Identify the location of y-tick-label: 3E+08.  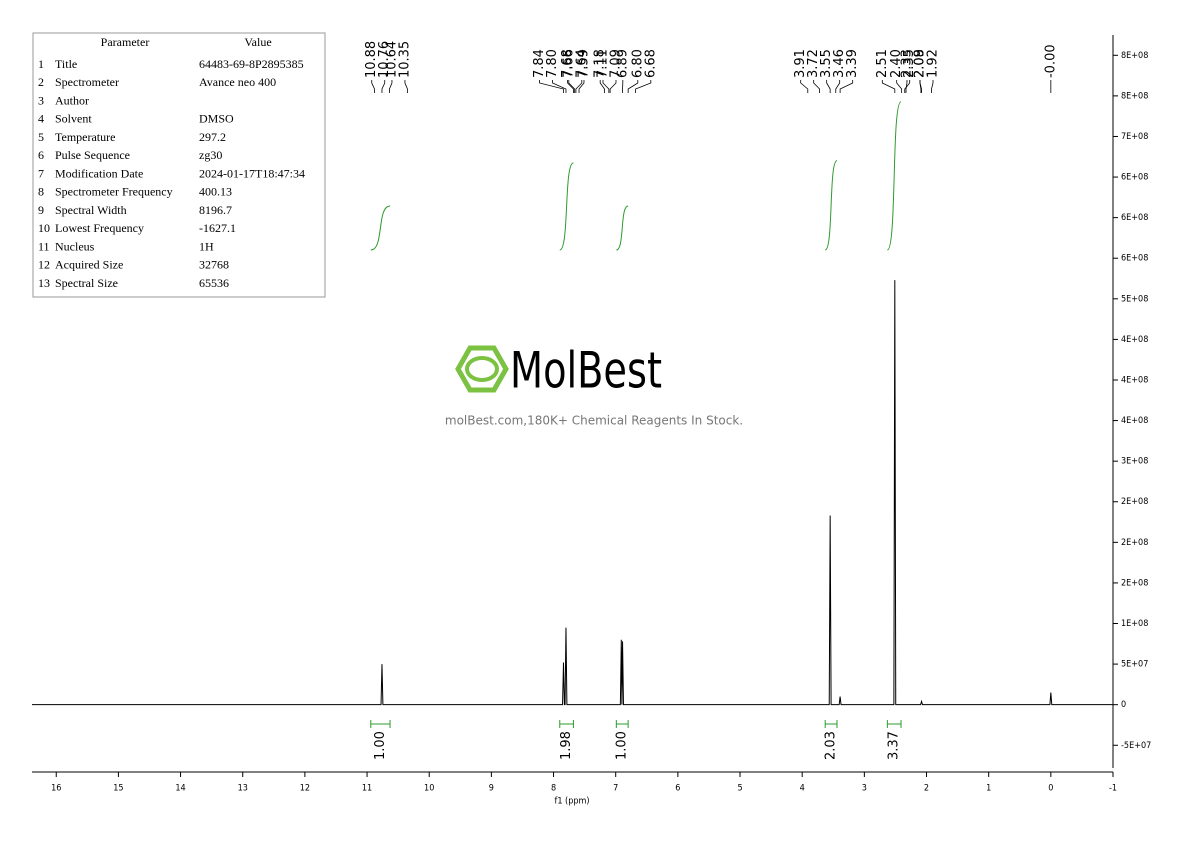
(1134, 462).